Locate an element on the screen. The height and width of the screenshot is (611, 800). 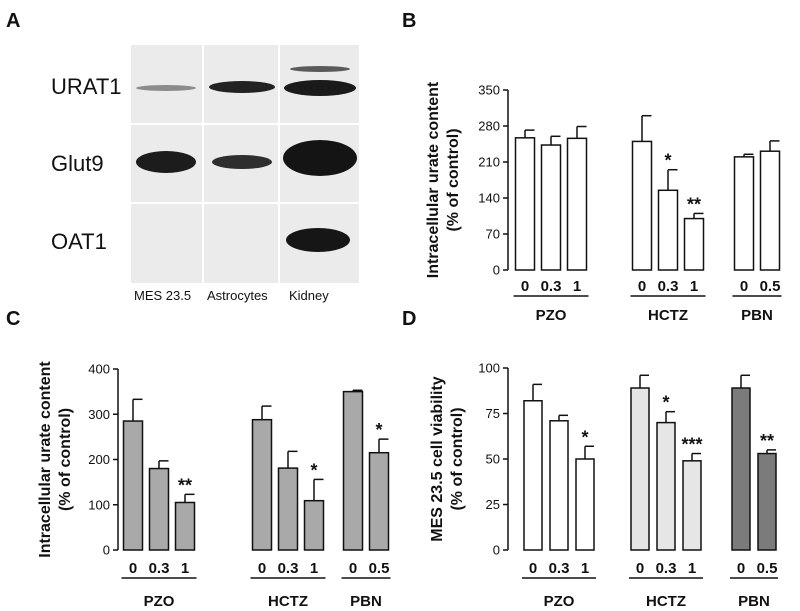
blot-row-label-glut9: Glut9 is located at coordinates (77, 163).